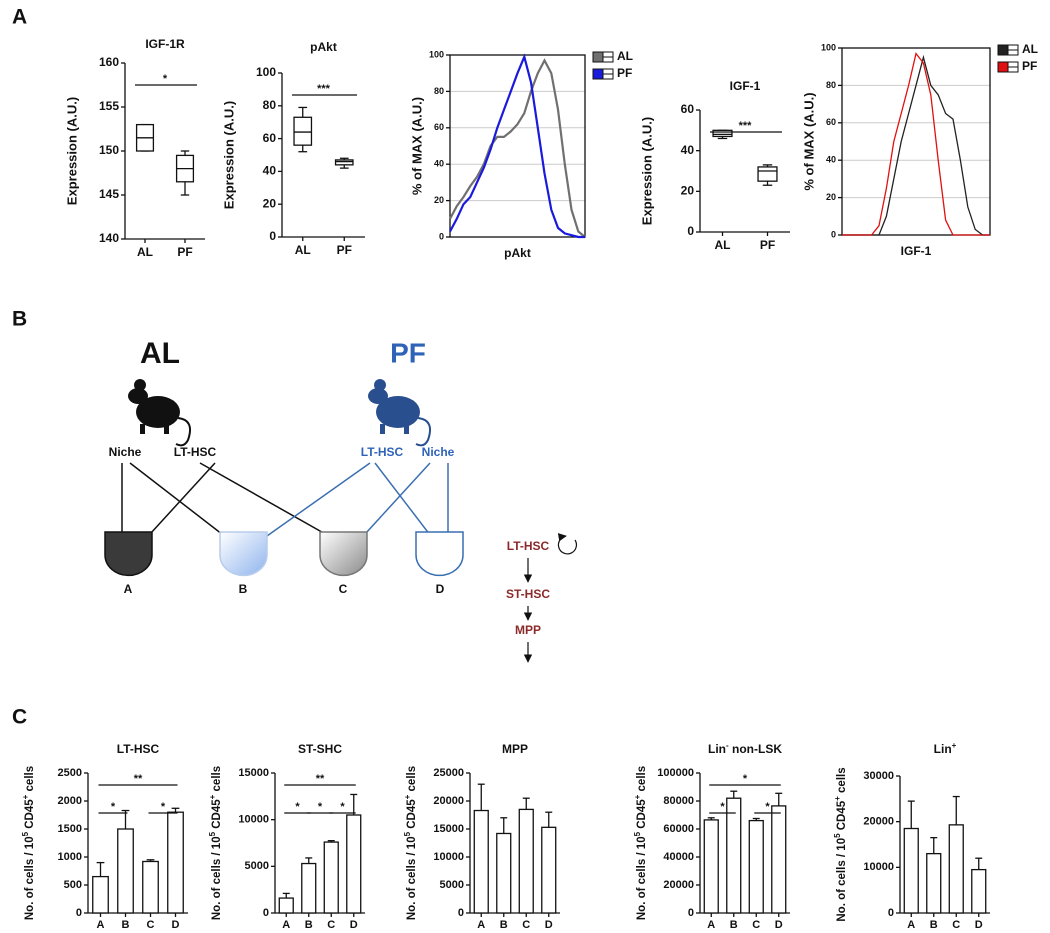 The image size is (1050, 933). Describe the element at coordinates (165, 44) in the screenshot. I see `chart-title: IGF-1R` at that location.